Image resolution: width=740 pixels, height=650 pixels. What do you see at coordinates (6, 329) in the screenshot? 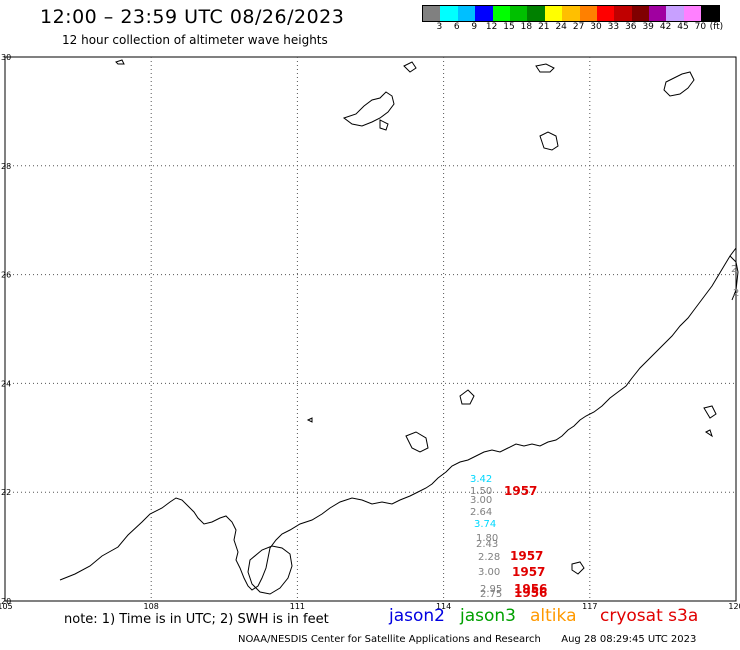
I see `latitude-labels: 30 28 26 24 22 20` at bounding box center [6, 329].